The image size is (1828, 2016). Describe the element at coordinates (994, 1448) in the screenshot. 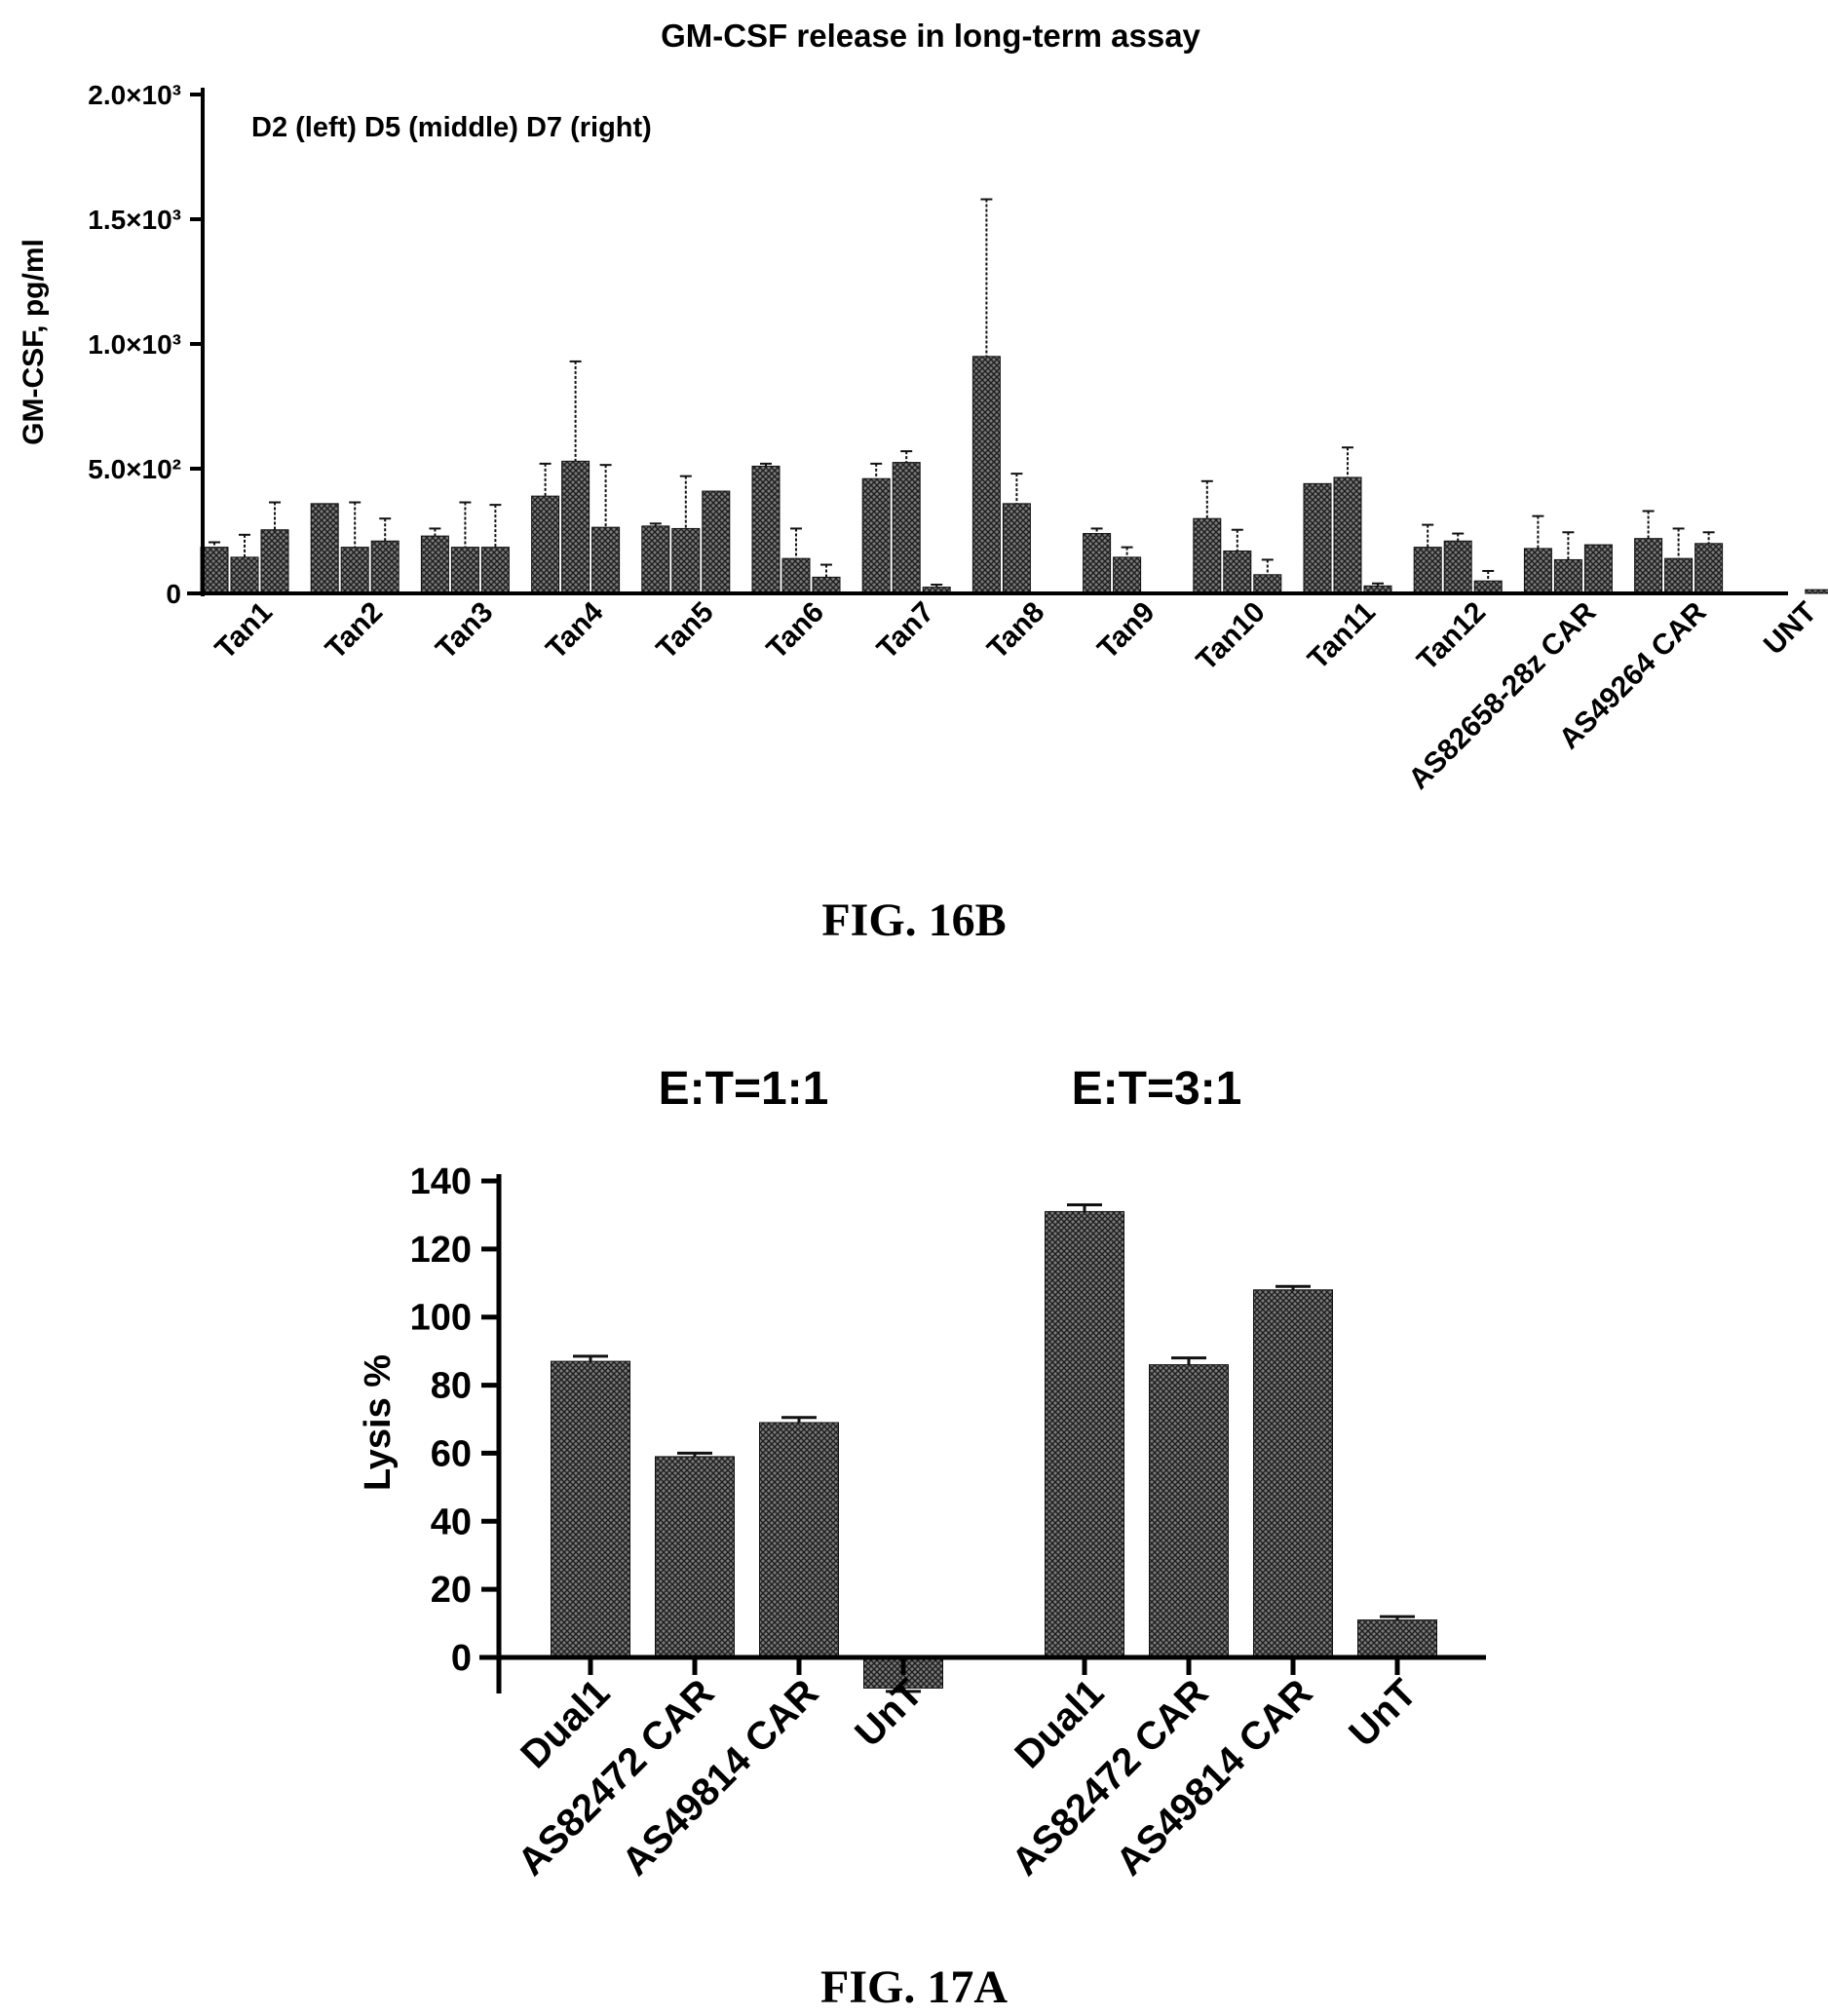

I see `bar-group` at that location.